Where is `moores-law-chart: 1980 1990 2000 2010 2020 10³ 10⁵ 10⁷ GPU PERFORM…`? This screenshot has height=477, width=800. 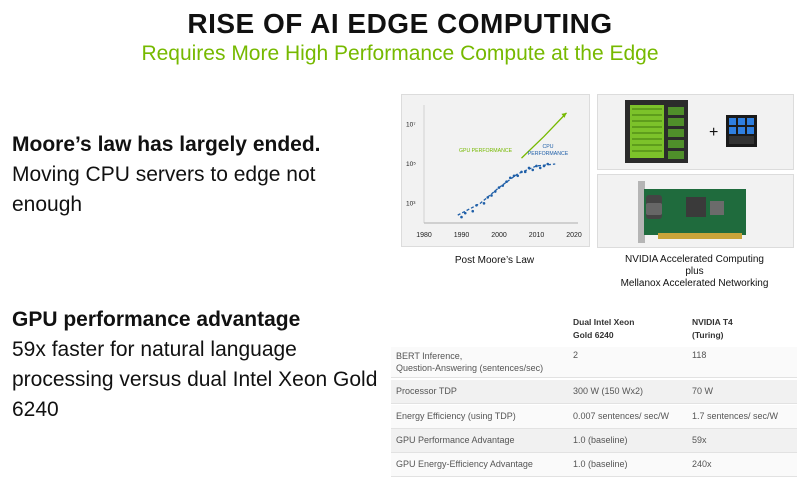 moores-law-chart: 1980 1990 2000 2010 2020 10³ 10⁵ 10⁷ GPU PERFORM… is located at coordinates (494, 172).